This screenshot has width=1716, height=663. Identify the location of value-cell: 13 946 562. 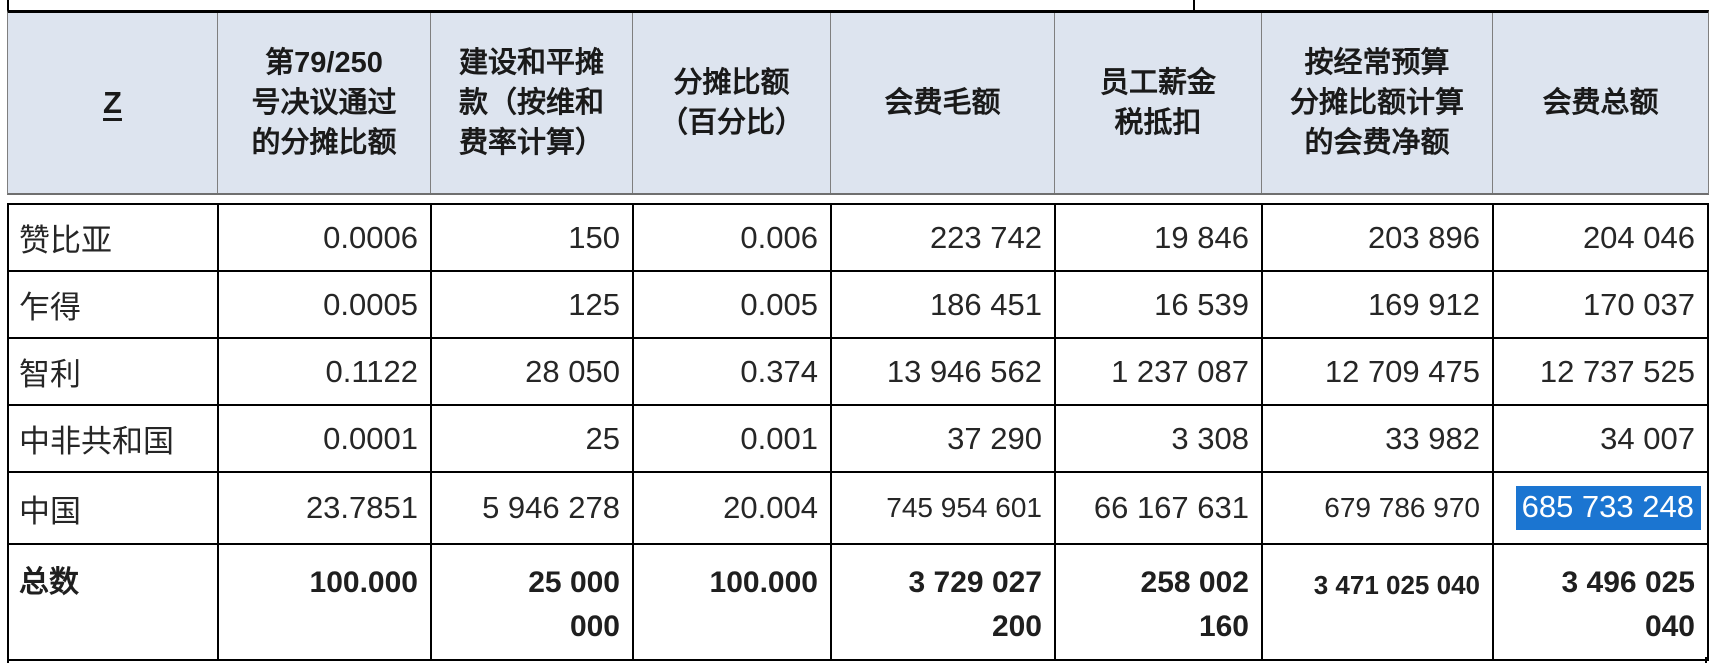
(944, 372).